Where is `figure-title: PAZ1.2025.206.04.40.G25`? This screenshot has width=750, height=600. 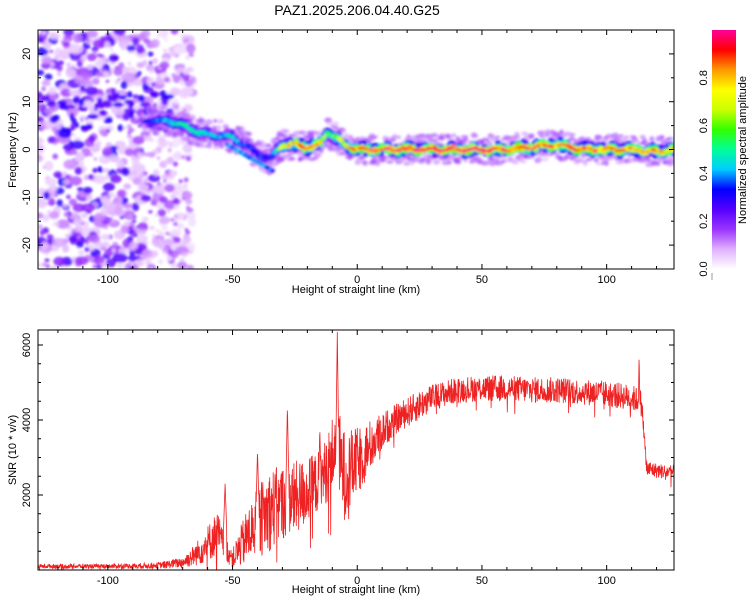 figure-title: PAZ1.2025.206.04.40.G25 is located at coordinates (357, 10).